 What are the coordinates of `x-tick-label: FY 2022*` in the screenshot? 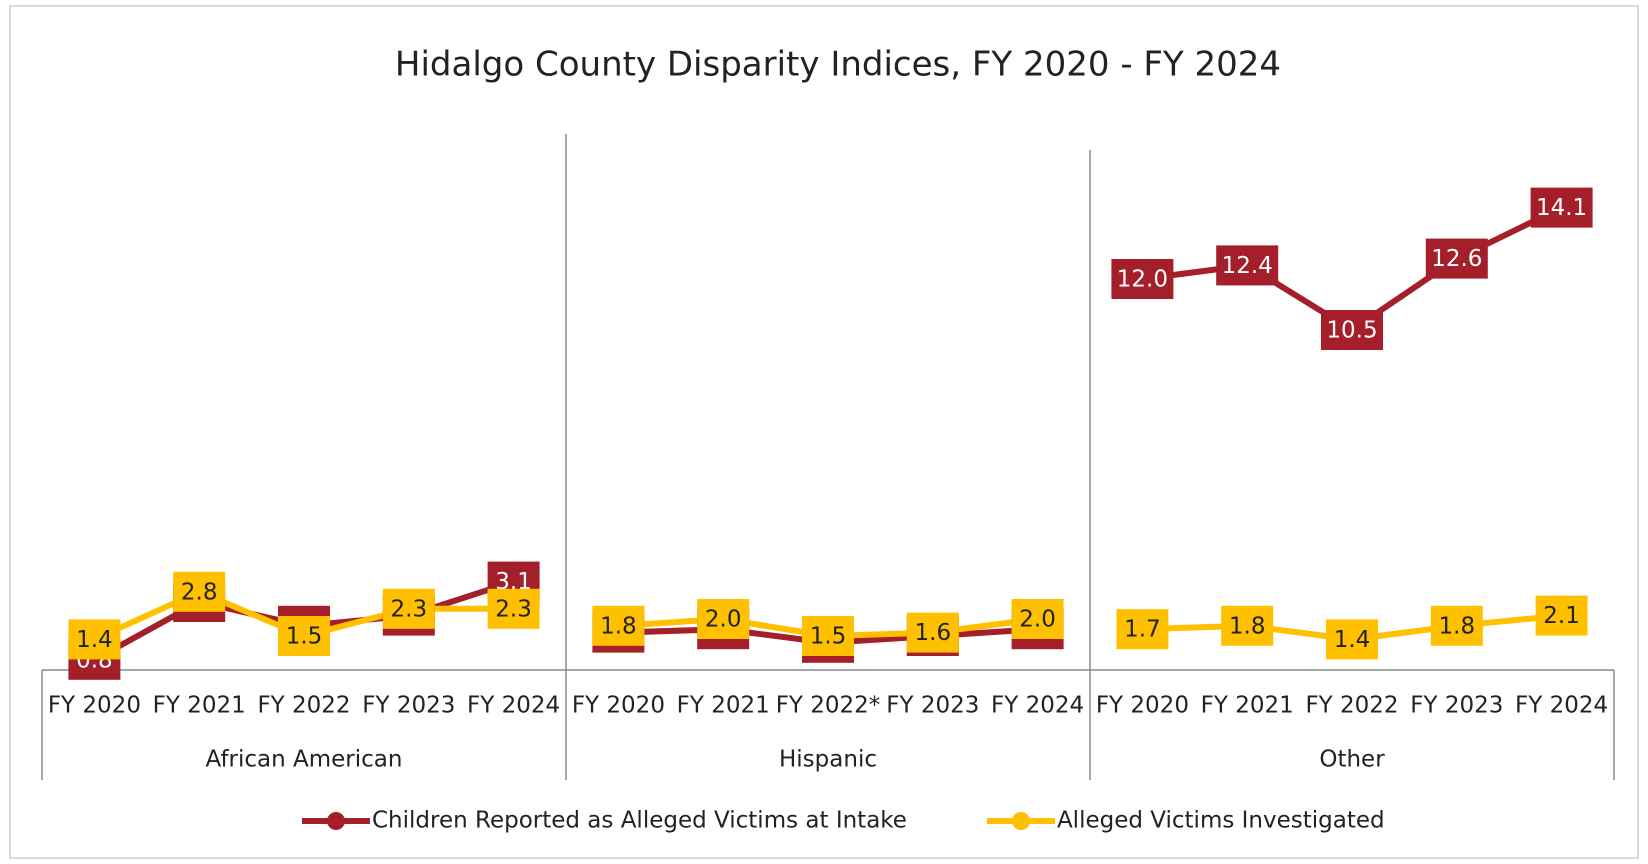 It's located at (828, 706).